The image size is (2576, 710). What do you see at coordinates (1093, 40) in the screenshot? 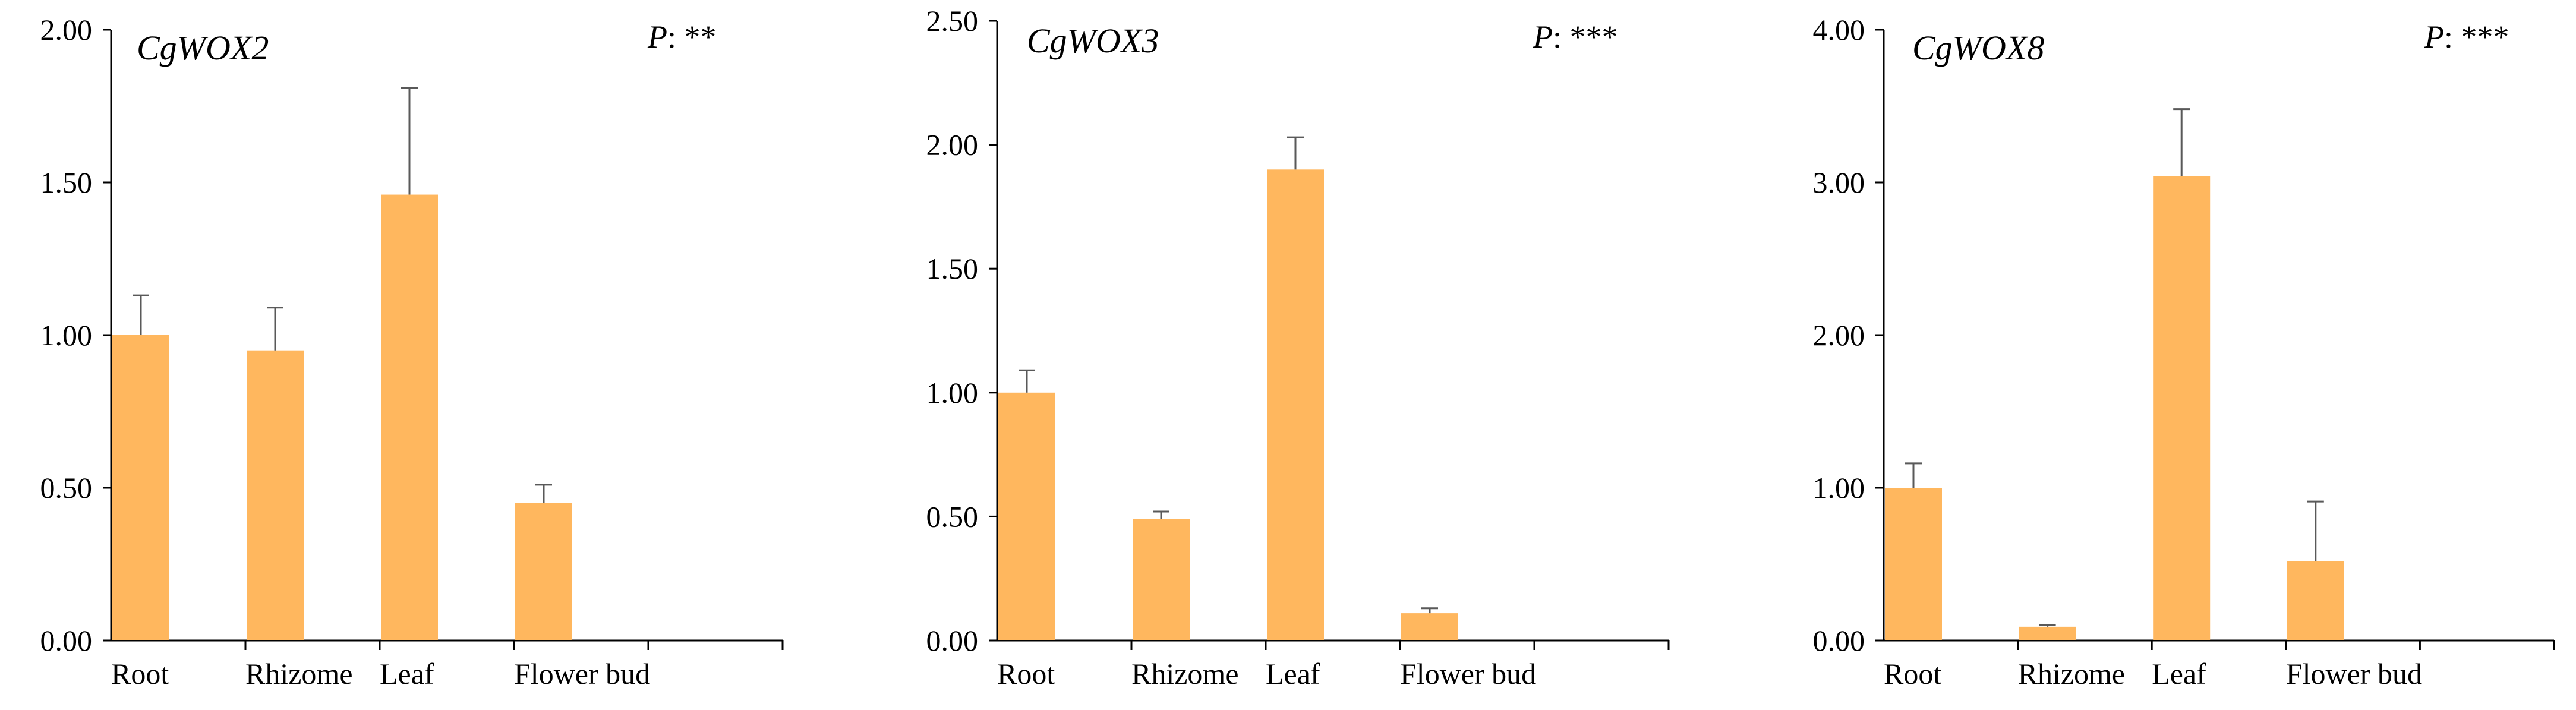
I see `chart-title: CgWOX3` at bounding box center [1093, 40].